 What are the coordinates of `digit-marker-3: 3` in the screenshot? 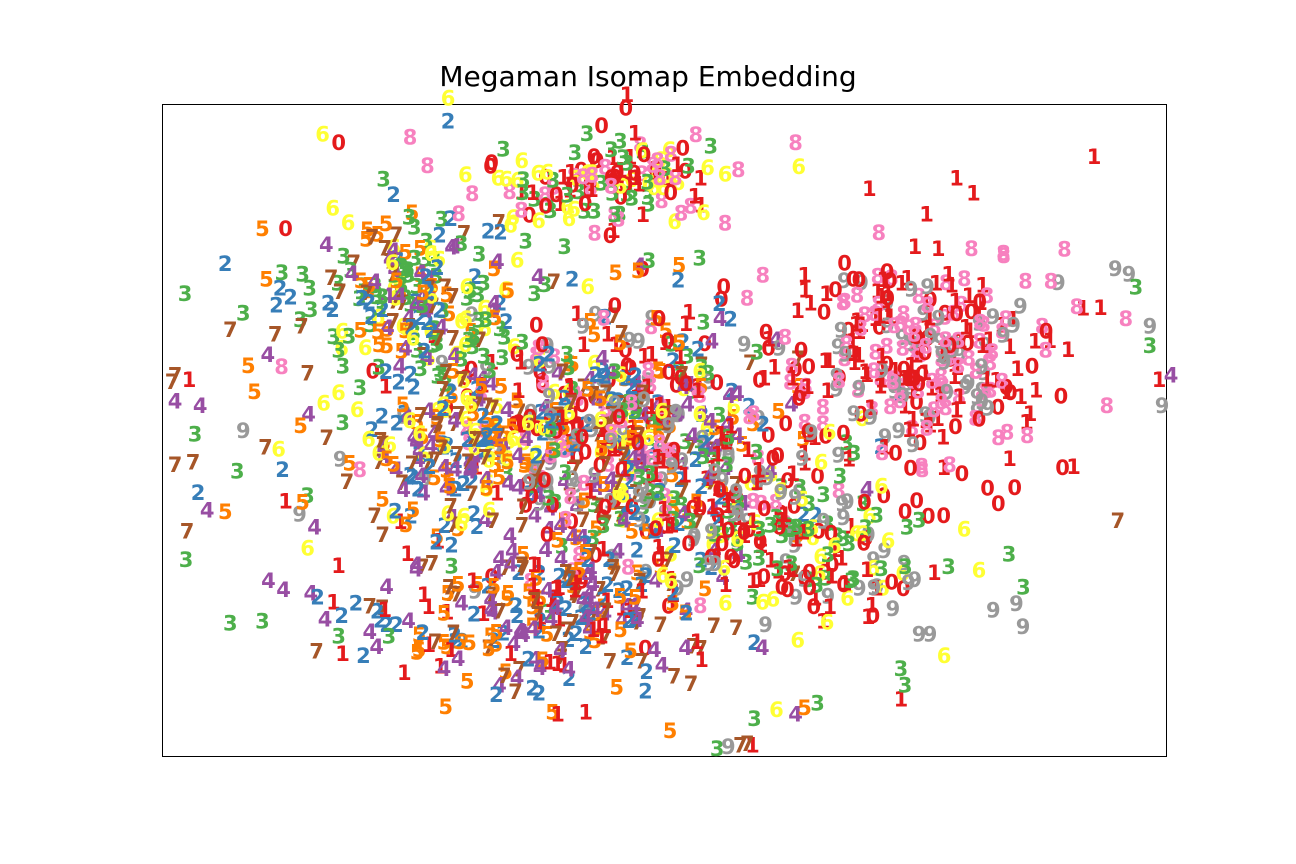 It's located at (1150, 346).